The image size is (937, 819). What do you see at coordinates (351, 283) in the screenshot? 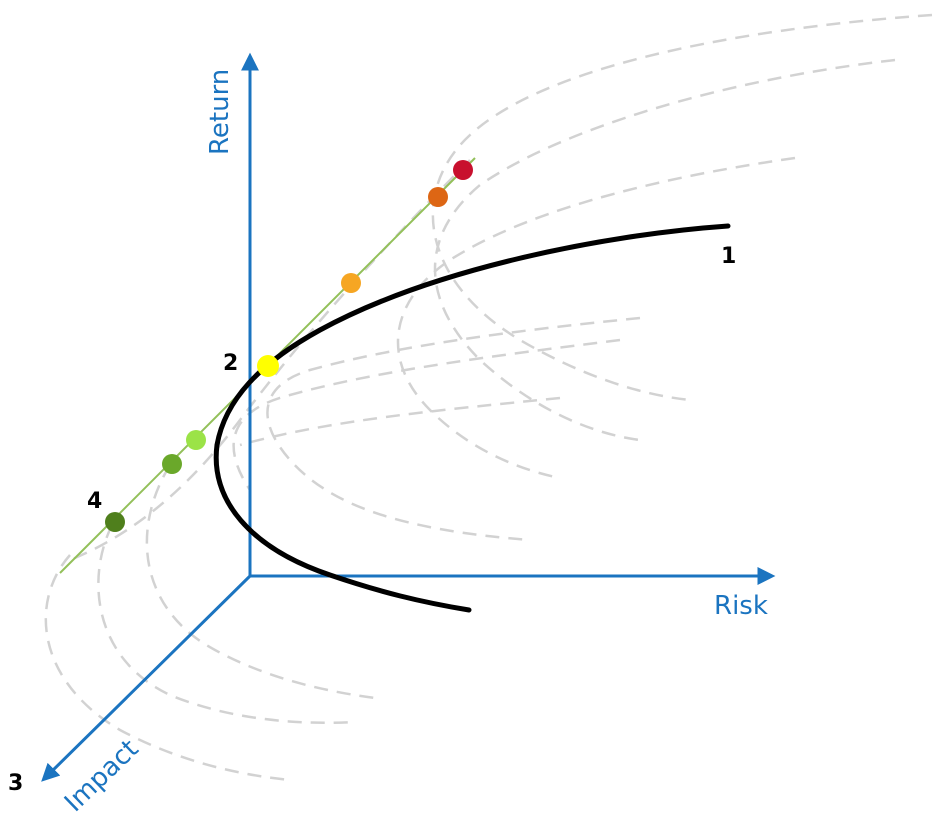
I see `point-orange` at bounding box center [351, 283].